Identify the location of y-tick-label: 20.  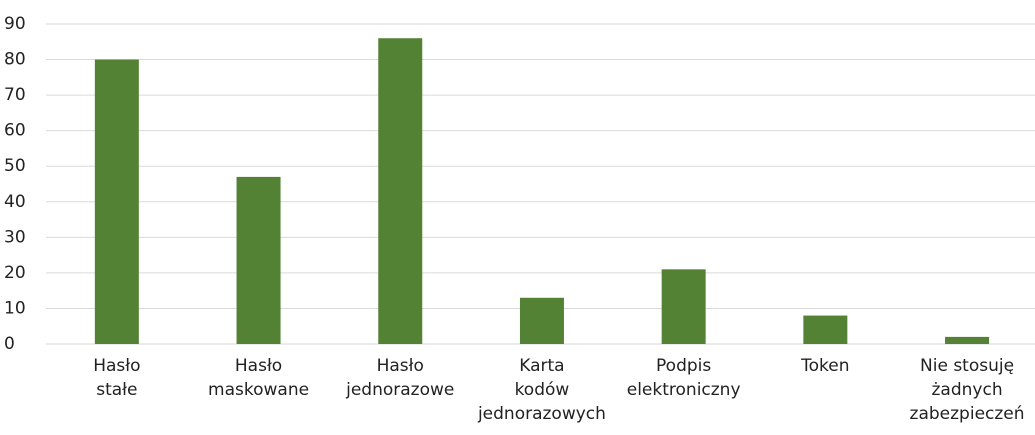
(15, 273).